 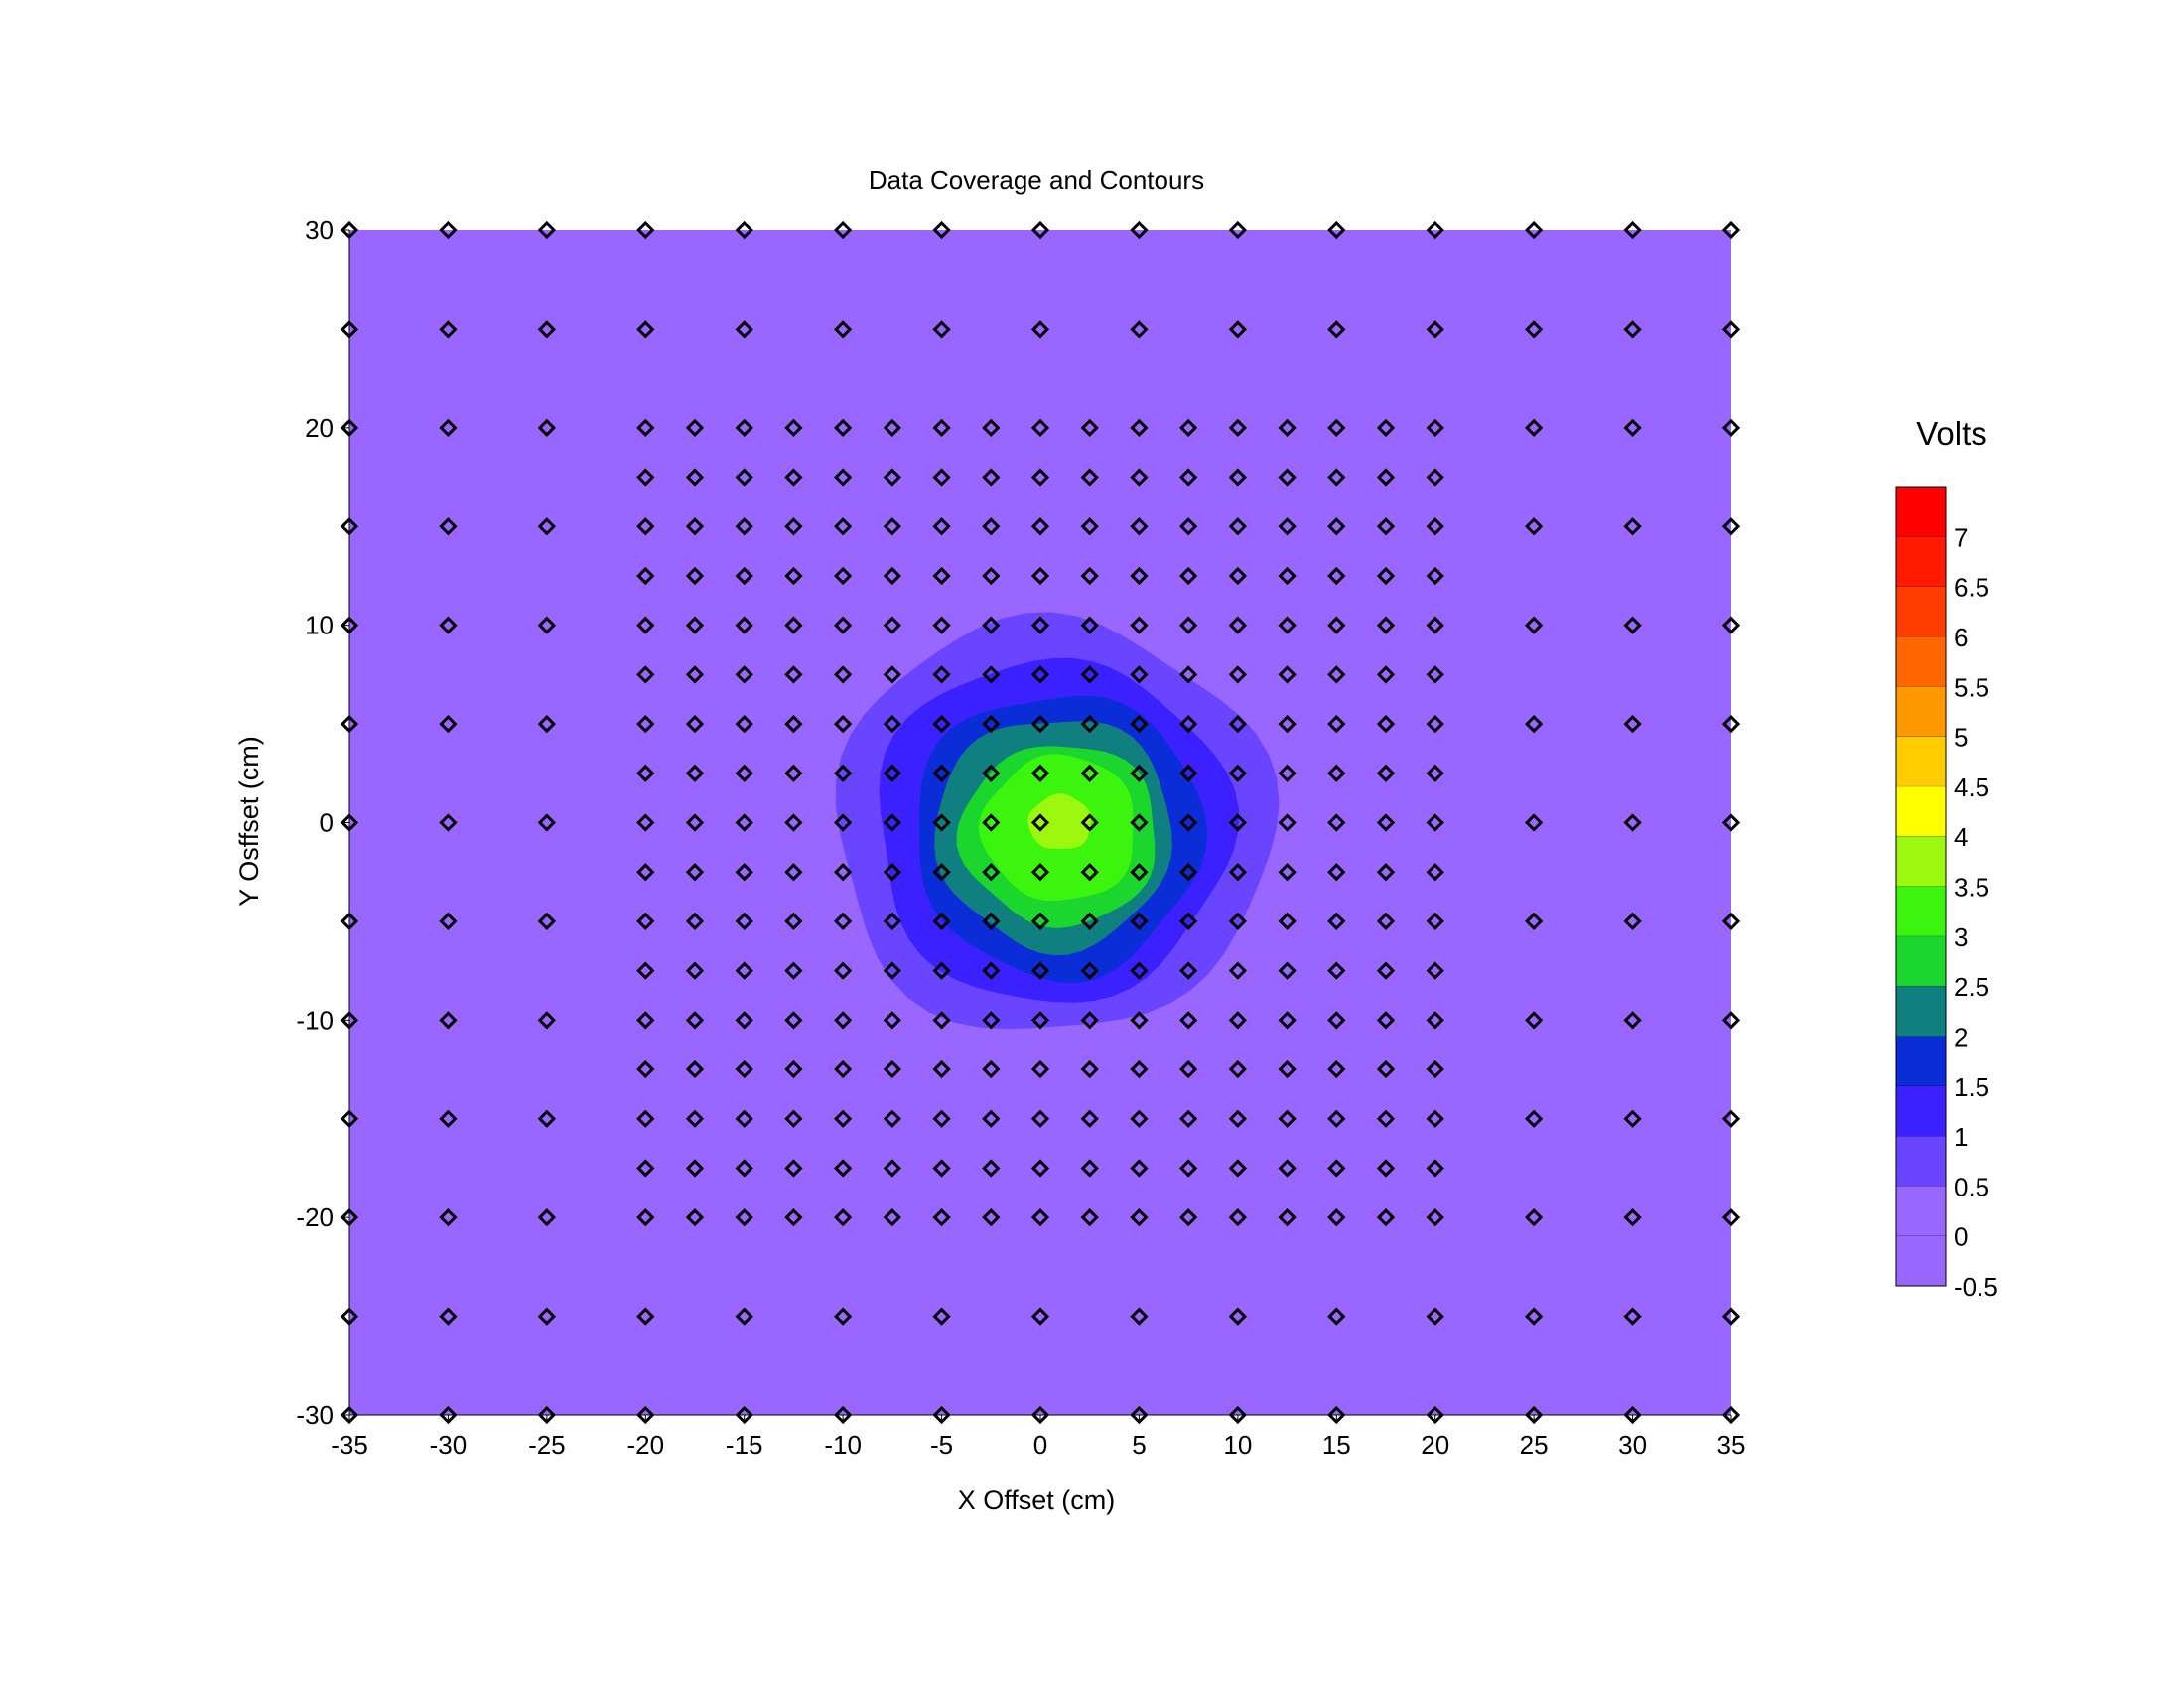 I want to click on colorbar-frame, so click(x=1921, y=886).